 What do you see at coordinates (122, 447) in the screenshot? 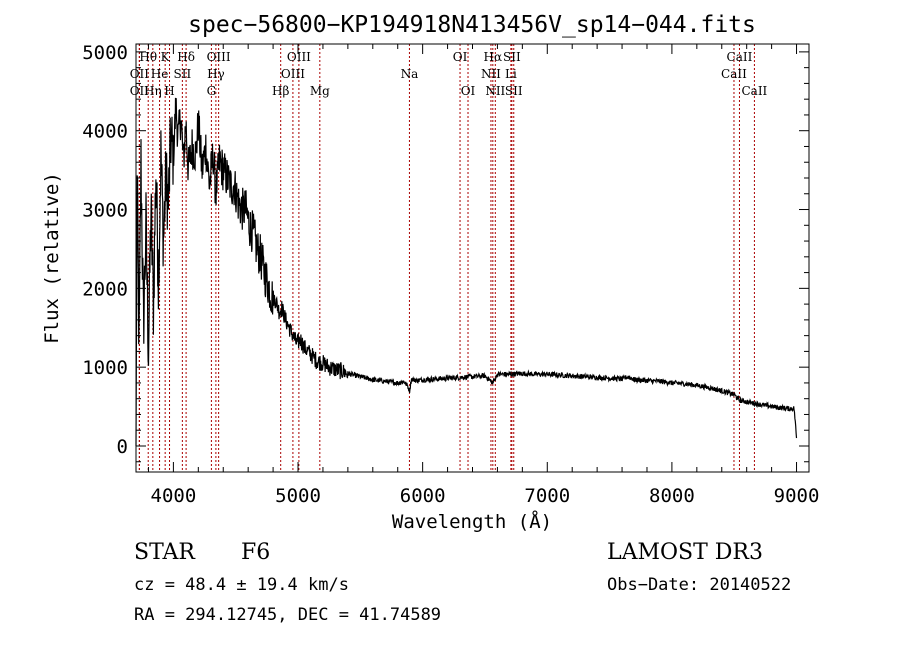
I see `y-tick-label: 0` at bounding box center [122, 447].